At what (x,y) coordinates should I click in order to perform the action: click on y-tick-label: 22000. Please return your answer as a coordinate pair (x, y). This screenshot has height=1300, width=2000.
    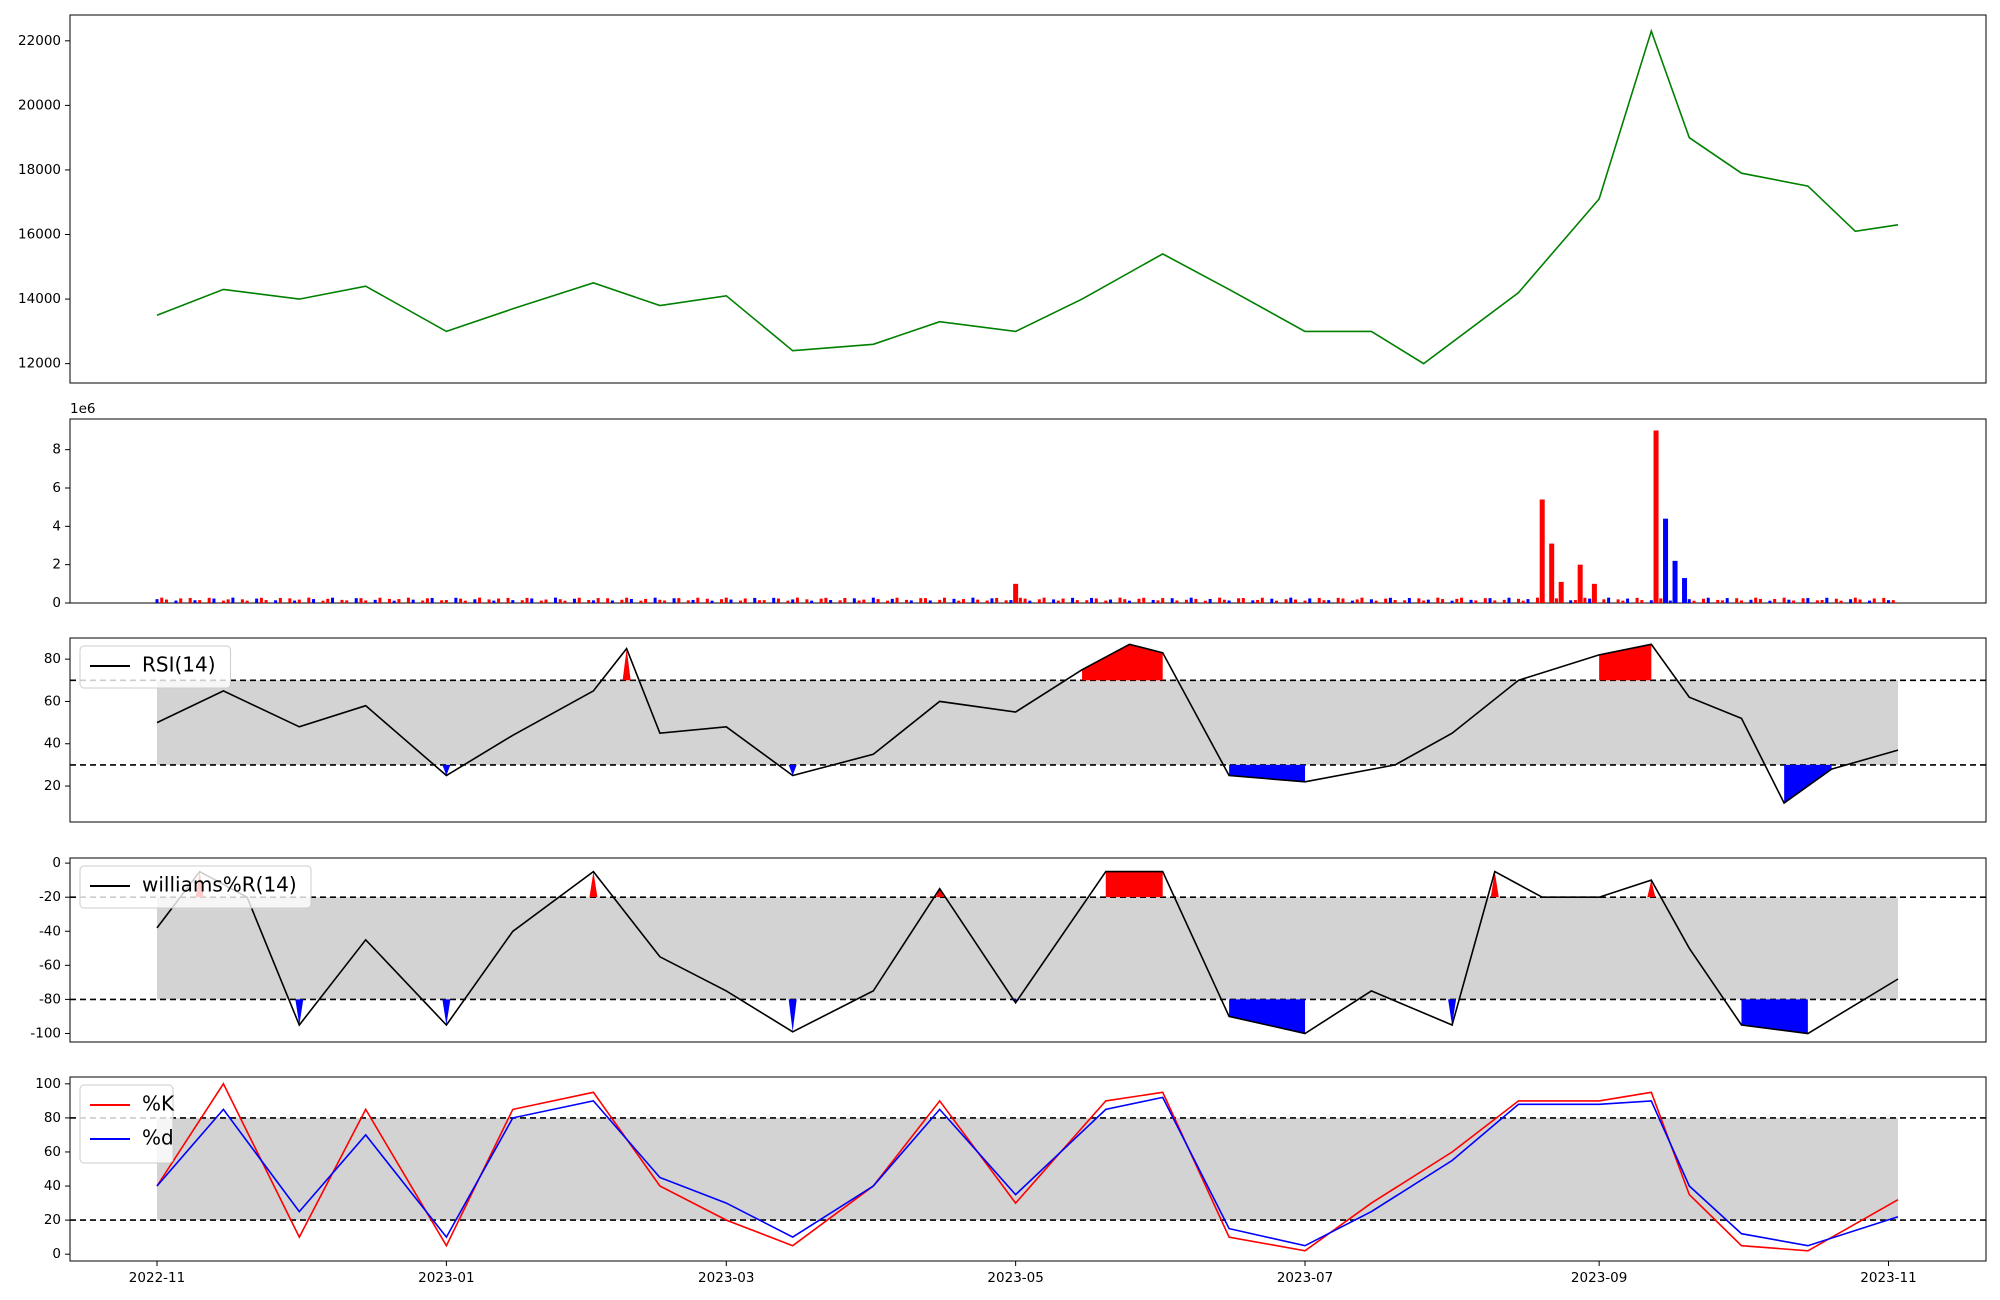
    Looking at the image, I should click on (39, 41).